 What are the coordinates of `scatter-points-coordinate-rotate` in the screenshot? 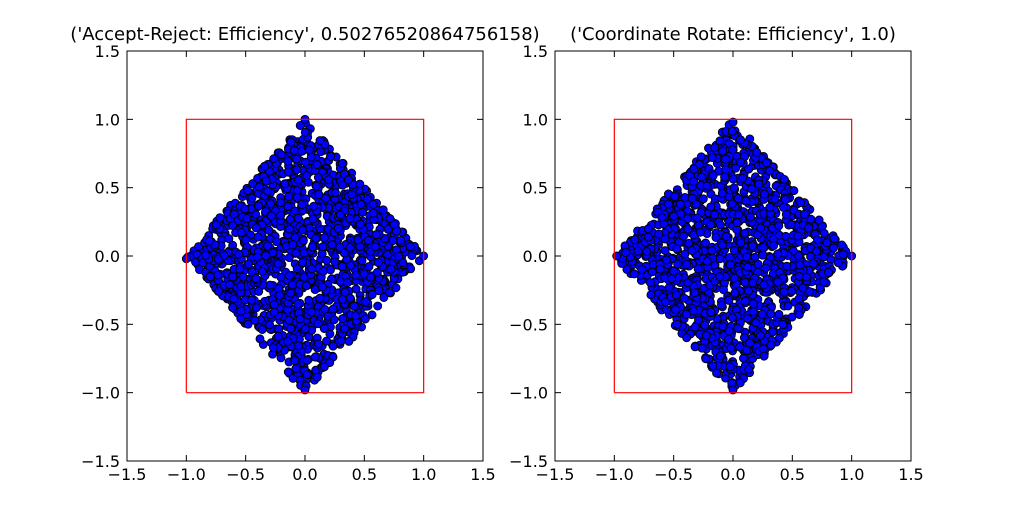 It's located at (734, 256).